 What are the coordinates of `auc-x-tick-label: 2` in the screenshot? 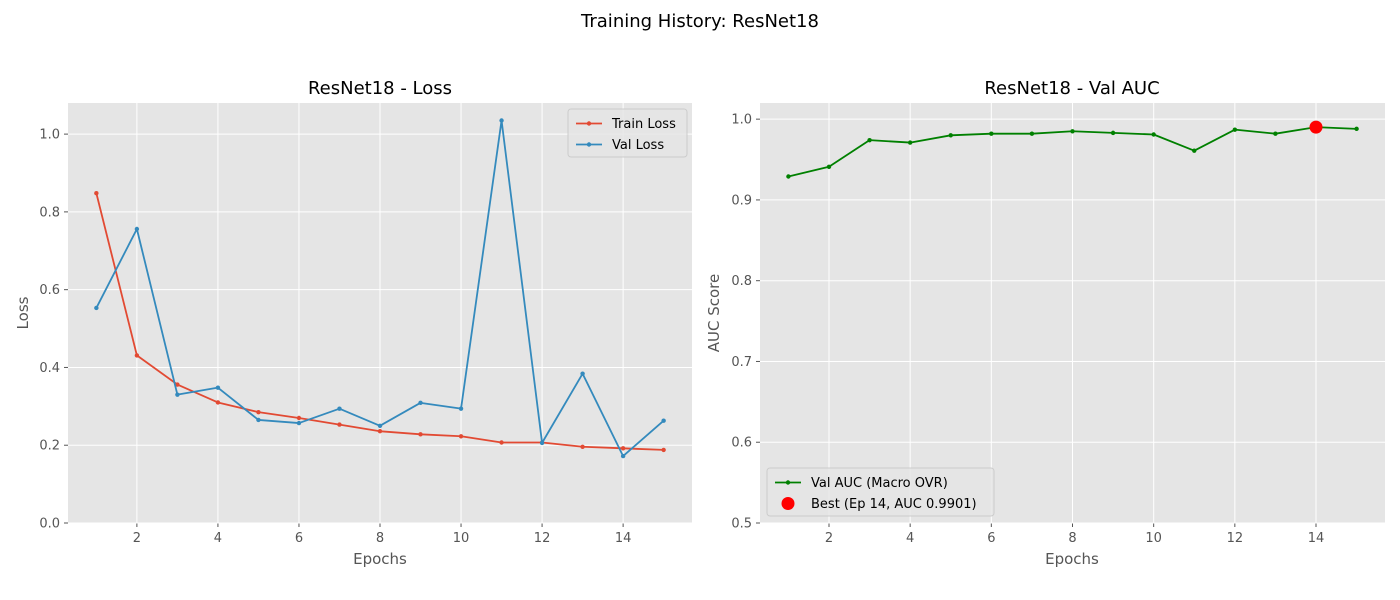 It's located at (829, 538).